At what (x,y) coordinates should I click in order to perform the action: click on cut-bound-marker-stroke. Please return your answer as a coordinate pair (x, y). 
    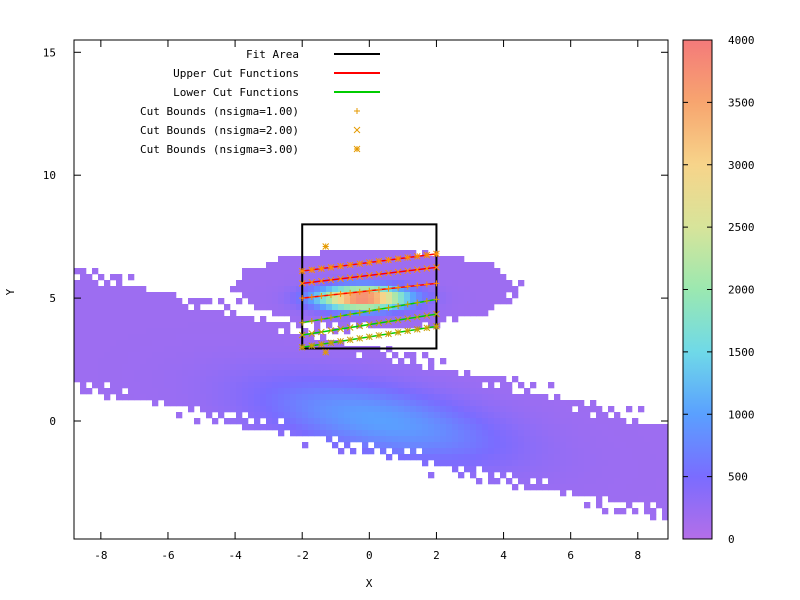
    Looking at the image, I should click on (340, 279).